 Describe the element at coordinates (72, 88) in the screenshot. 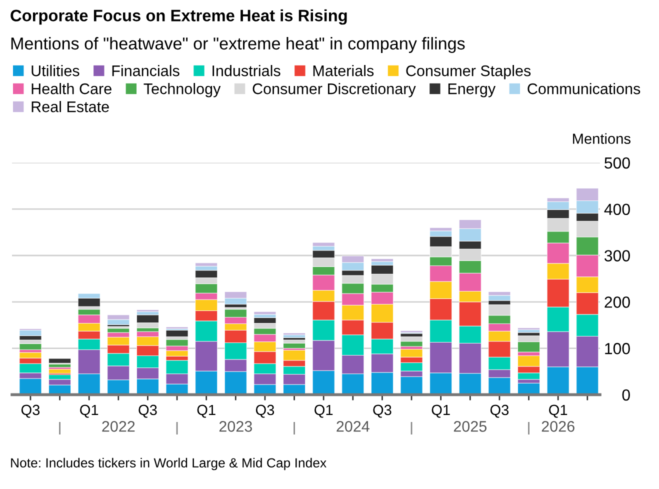

I see `legend-label: Health Care` at that location.